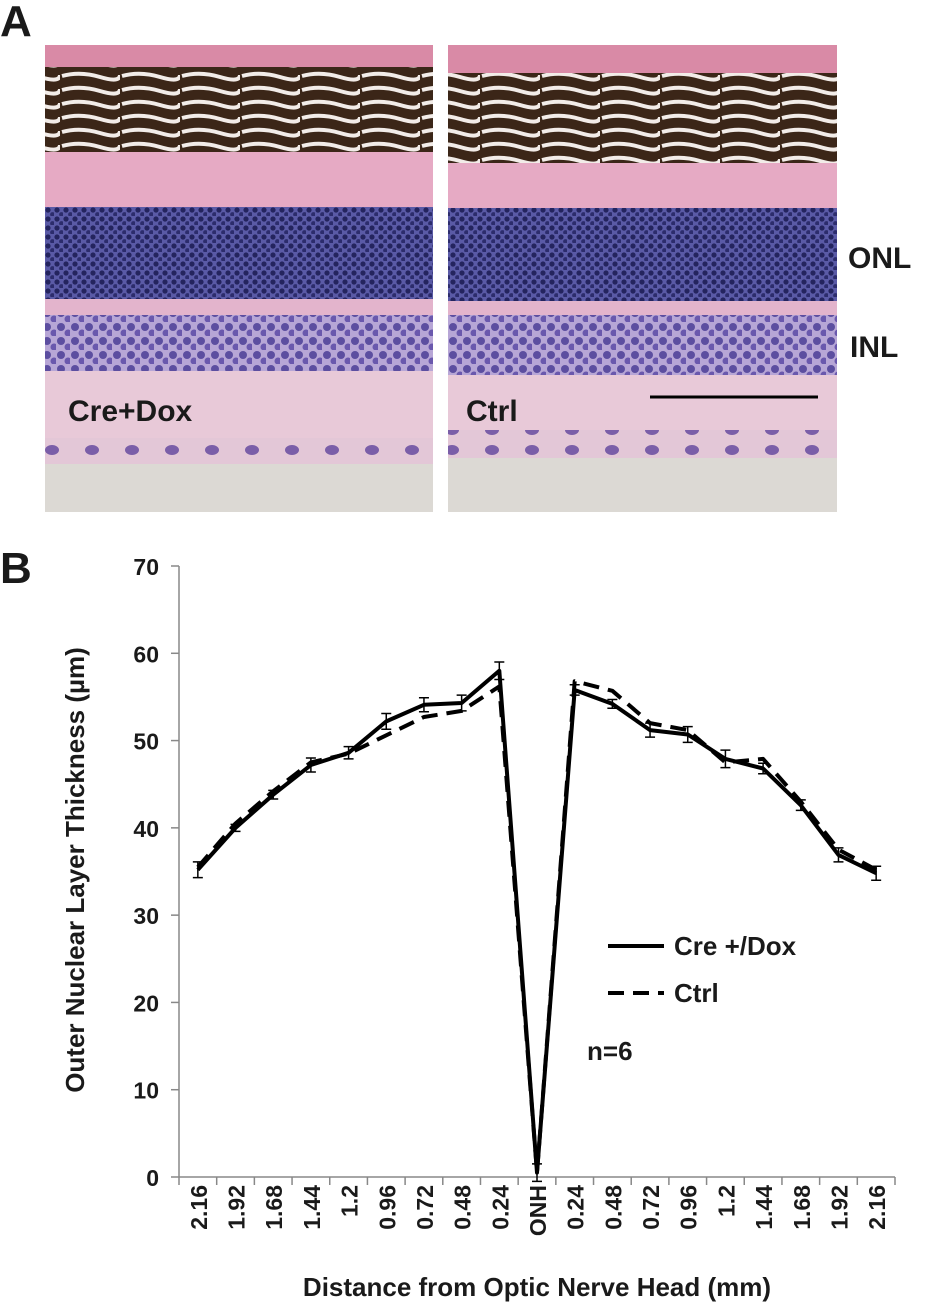  Describe the element at coordinates (146, 654) in the screenshot. I see `y-tick-label: 60` at that location.